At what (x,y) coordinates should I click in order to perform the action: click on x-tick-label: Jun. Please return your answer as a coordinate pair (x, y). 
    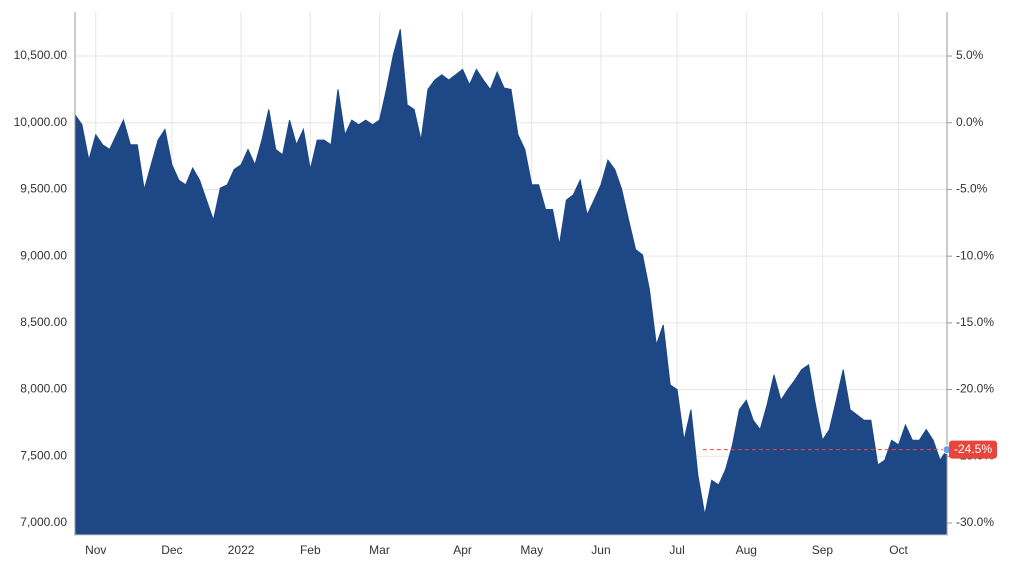
    Looking at the image, I should click on (600, 550).